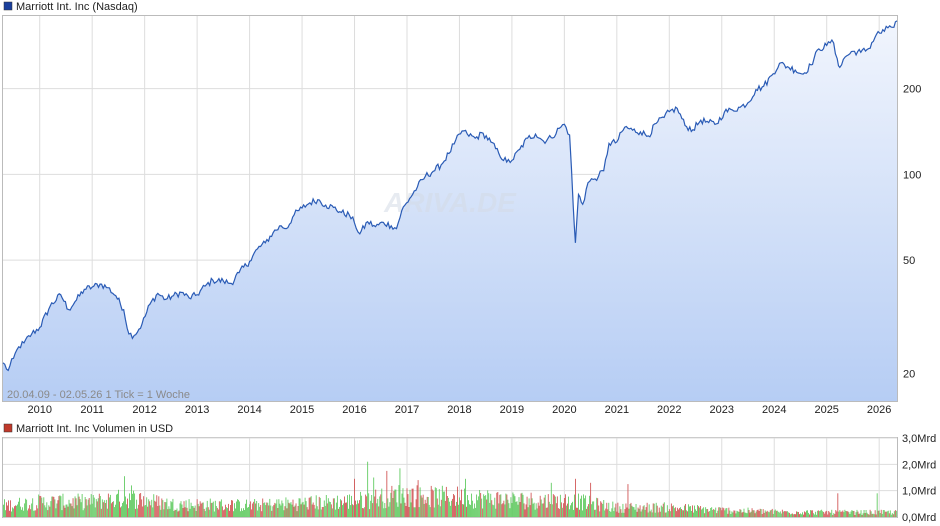  What do you see at coordinates (564, 410) in the screenshot?
I see `x-tick-label: 2020` at bounding box center [564, 410].